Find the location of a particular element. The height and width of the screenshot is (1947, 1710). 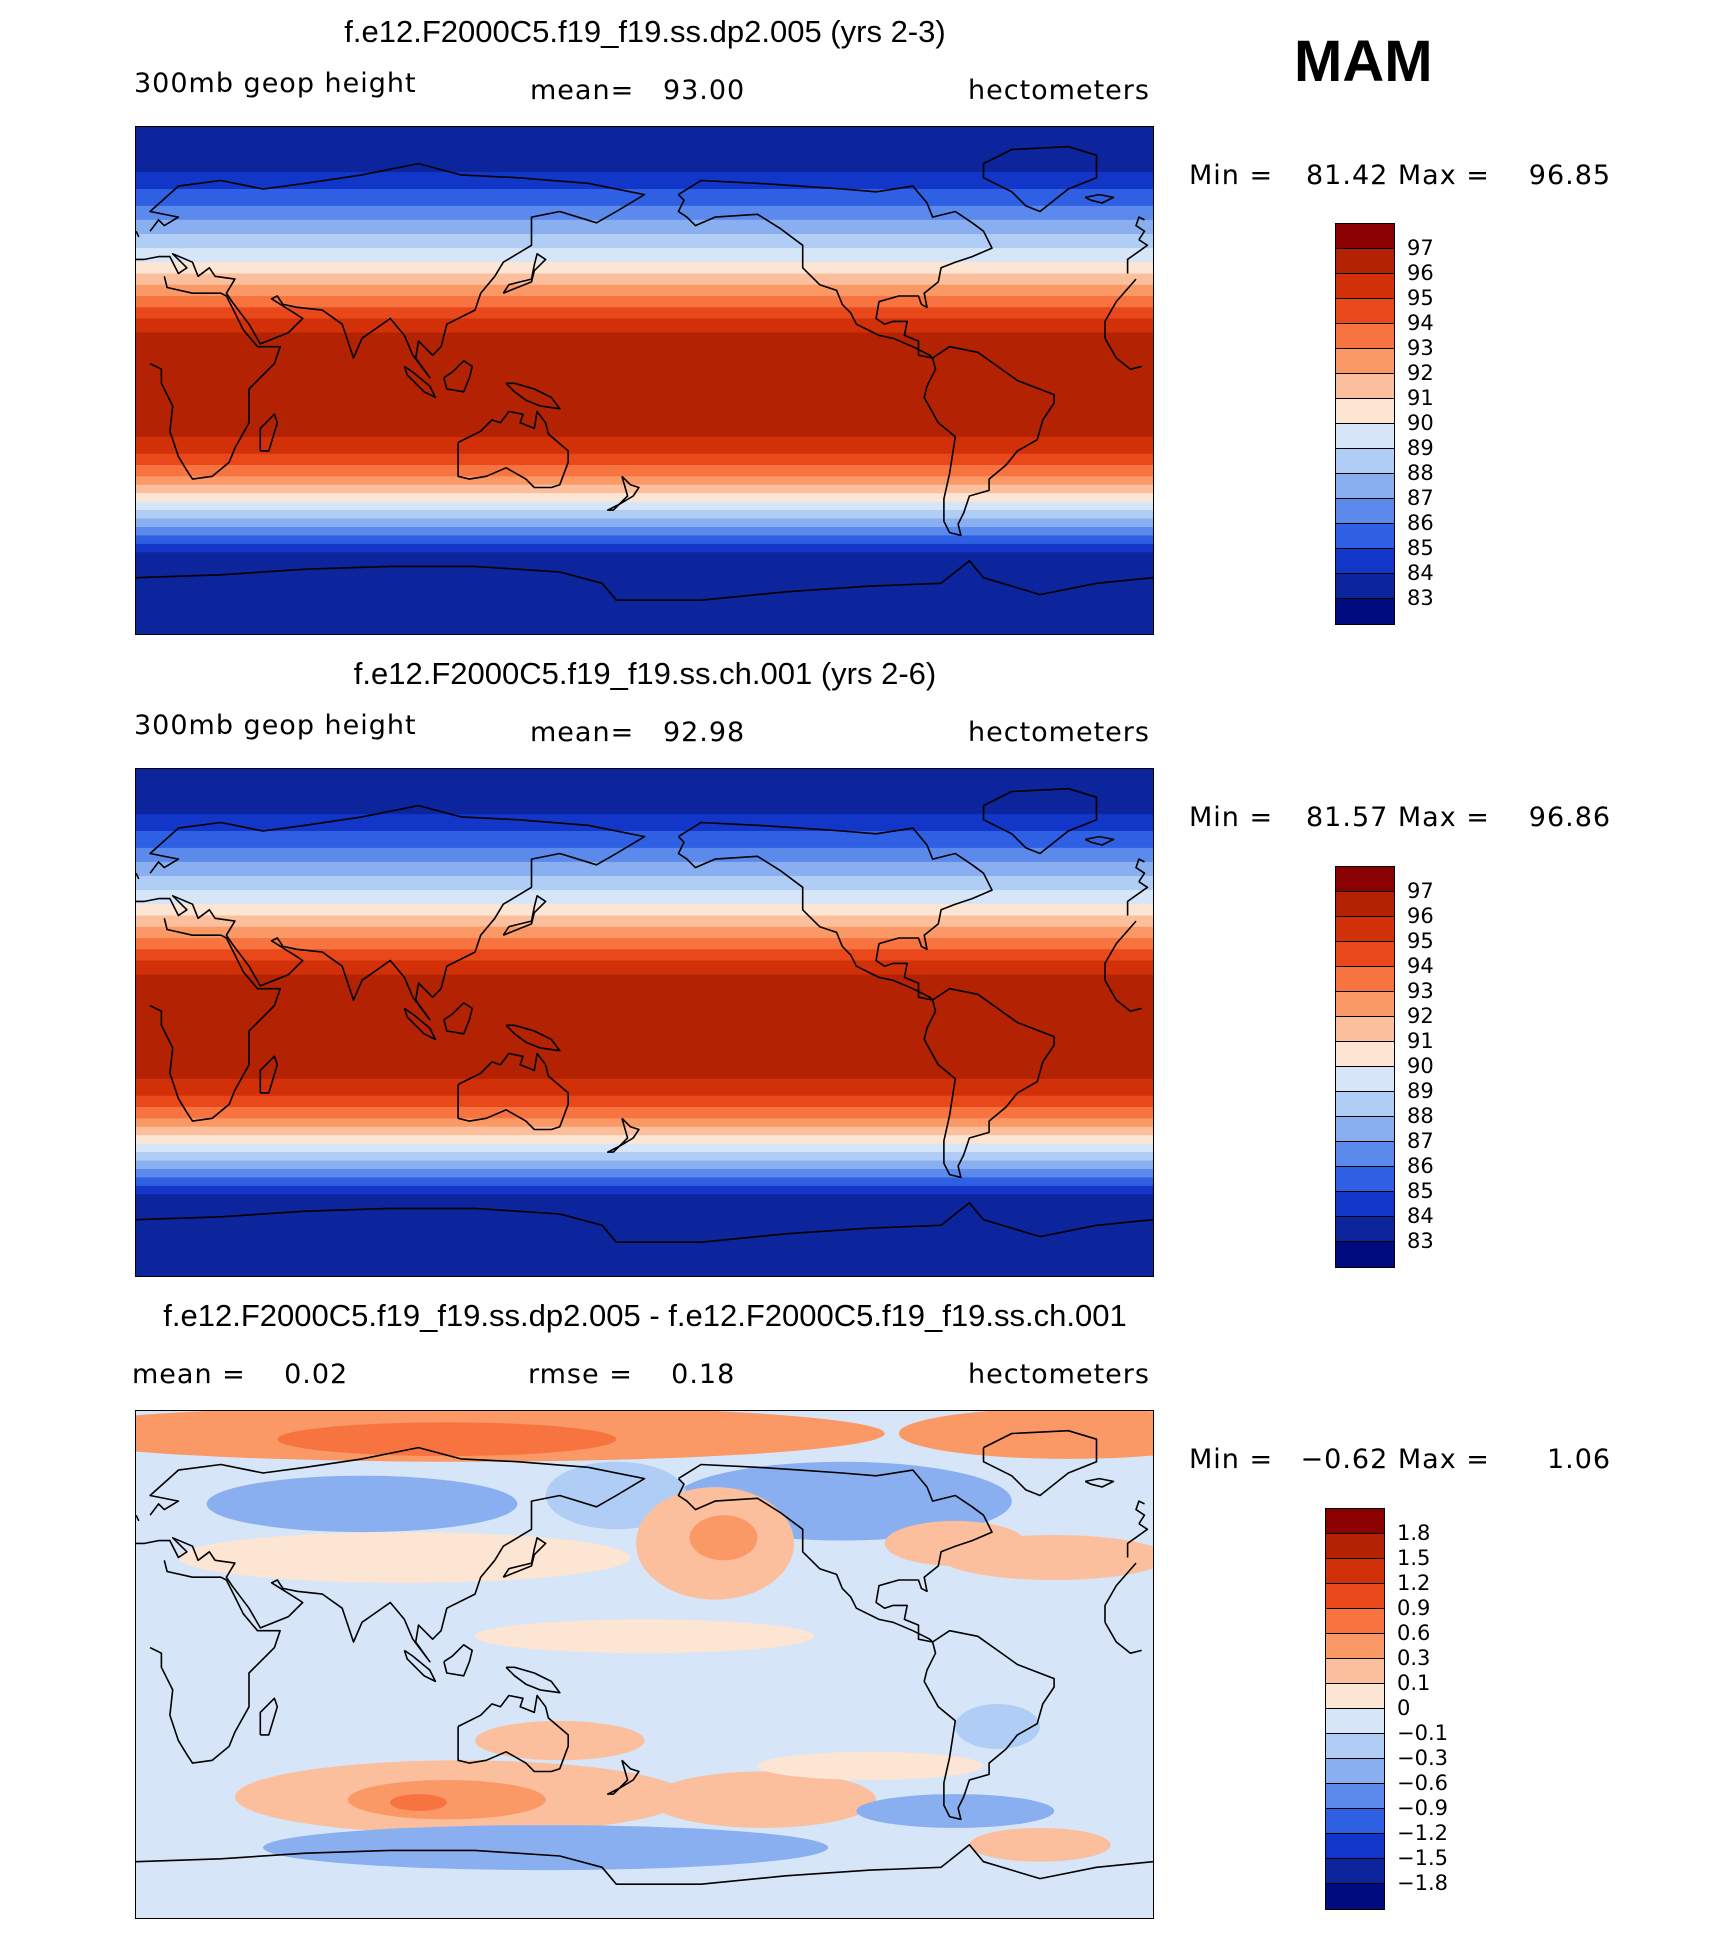

coastline-new-guinea is located at coordinates (533, 396).